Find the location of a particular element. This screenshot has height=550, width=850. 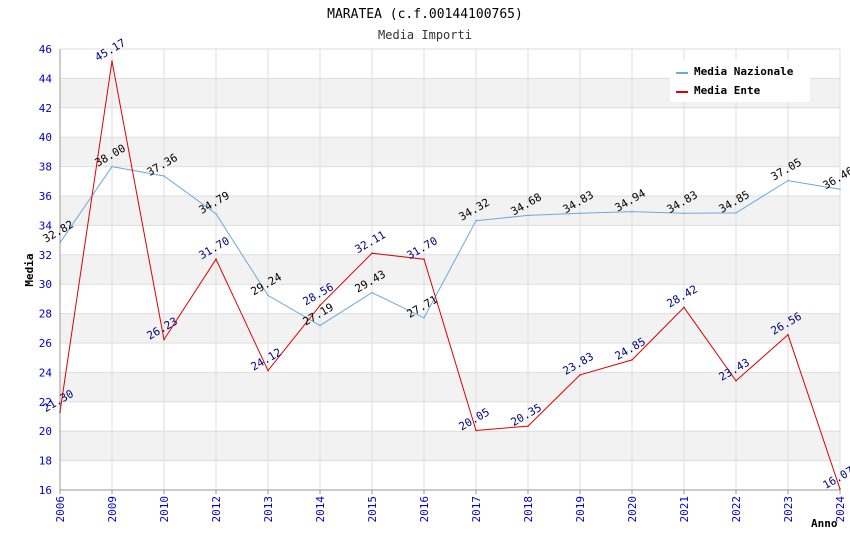

y-tick-label: 34 is located at coordinates (46, 225).